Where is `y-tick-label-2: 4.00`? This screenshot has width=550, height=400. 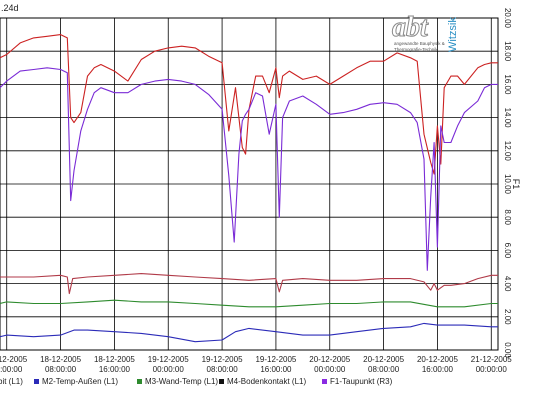 y-tick-label-2: 4.00 is located at coordinates (507, 284).